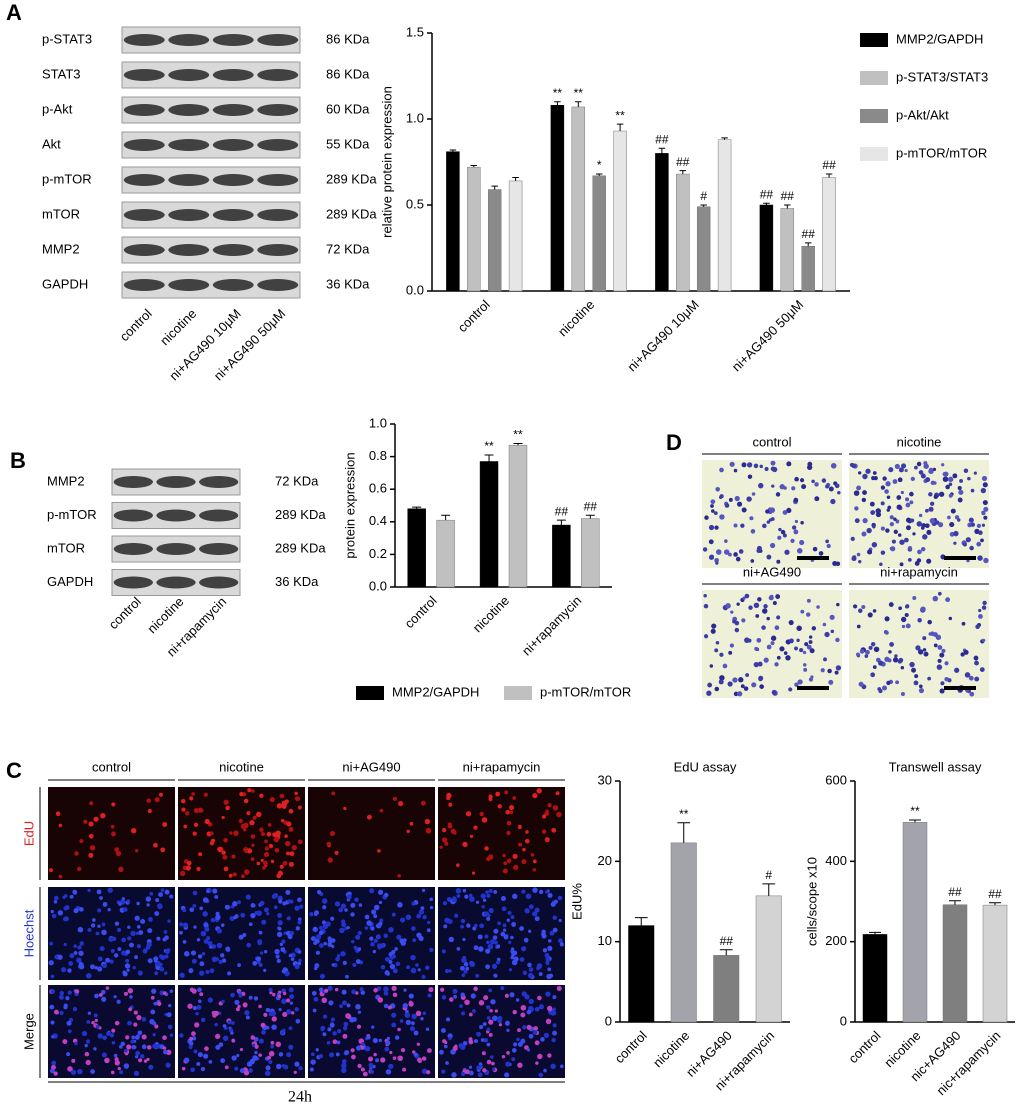 This screenshot has width=1020, height=1111. I want to click on panel-label: D, so click(674, 442).